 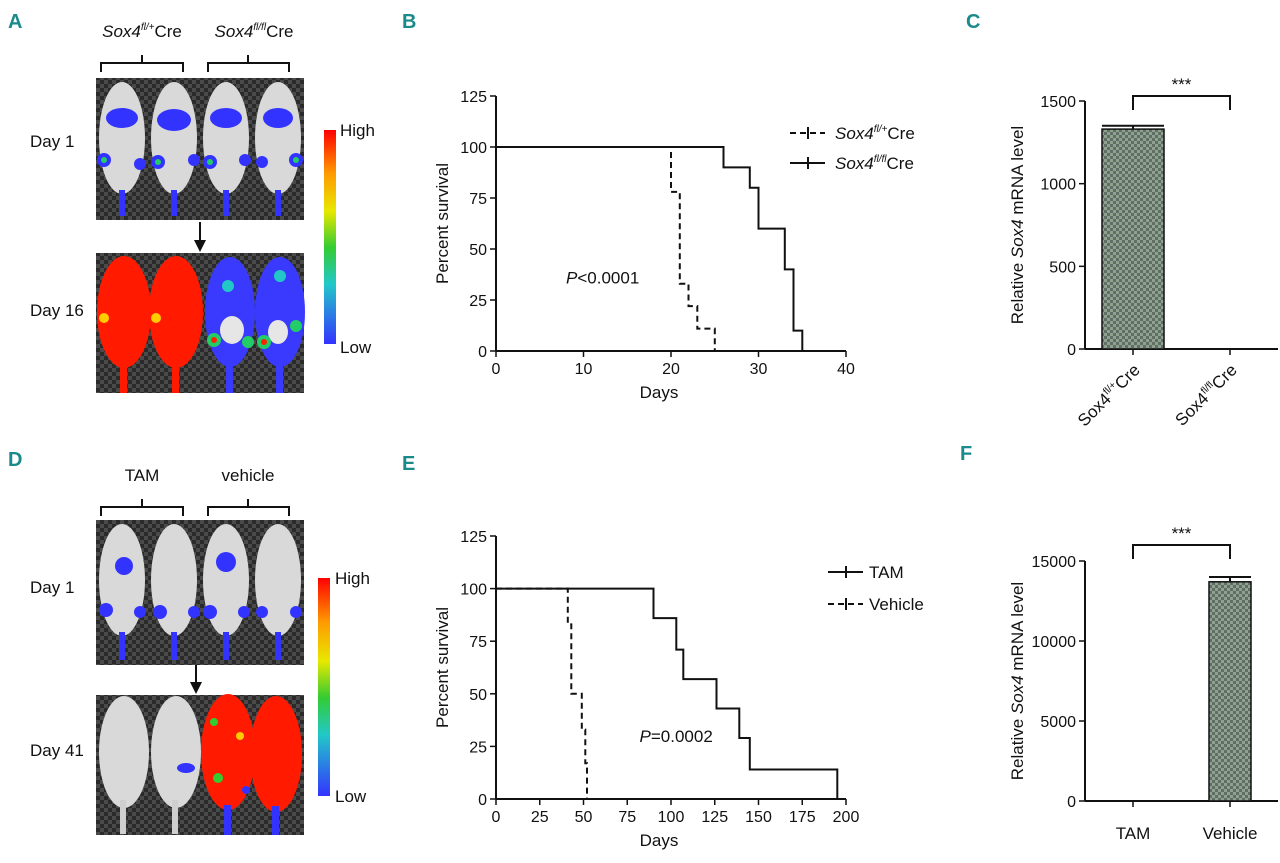 What do you see at coordinates (15, 22) in the screenshot?
I see `panel-letter-a: A` at bounding box center [15, 22].